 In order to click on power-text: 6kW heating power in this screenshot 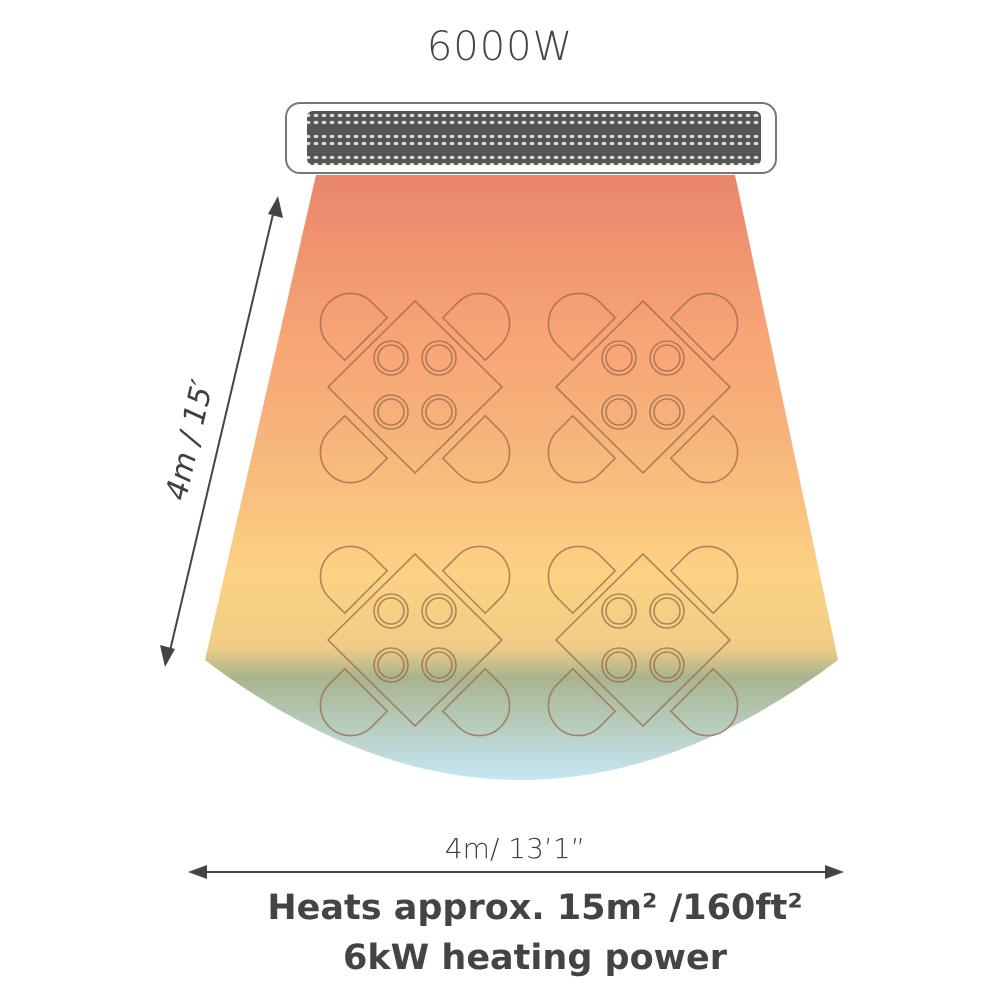, I will do `click(534, 958)`.